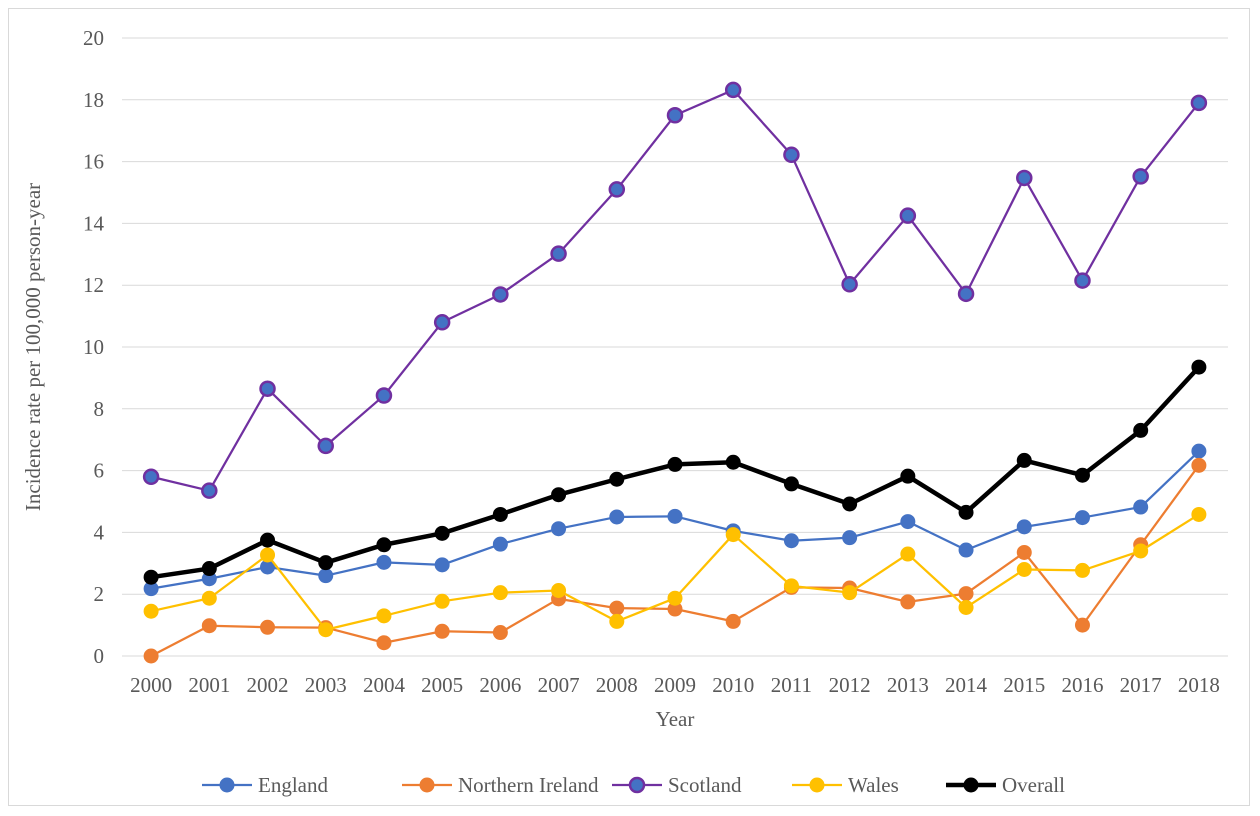 The height and width of the screenshot is (816, 1260). Describe the element at coordinates (99, 532) in the screenshot. I see `y-tick-label-4: 4` at that location.